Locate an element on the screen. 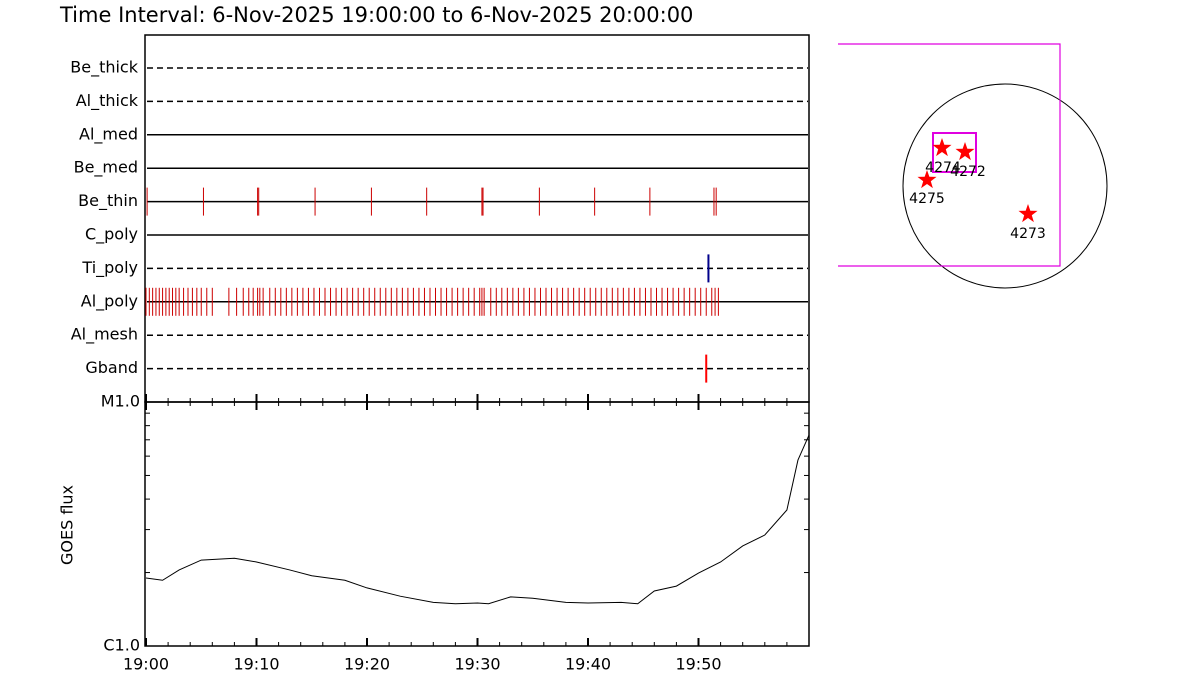 This screenshot has height=700, width=1200. row-label: Ti_poly is located at coordinates (109, 268).